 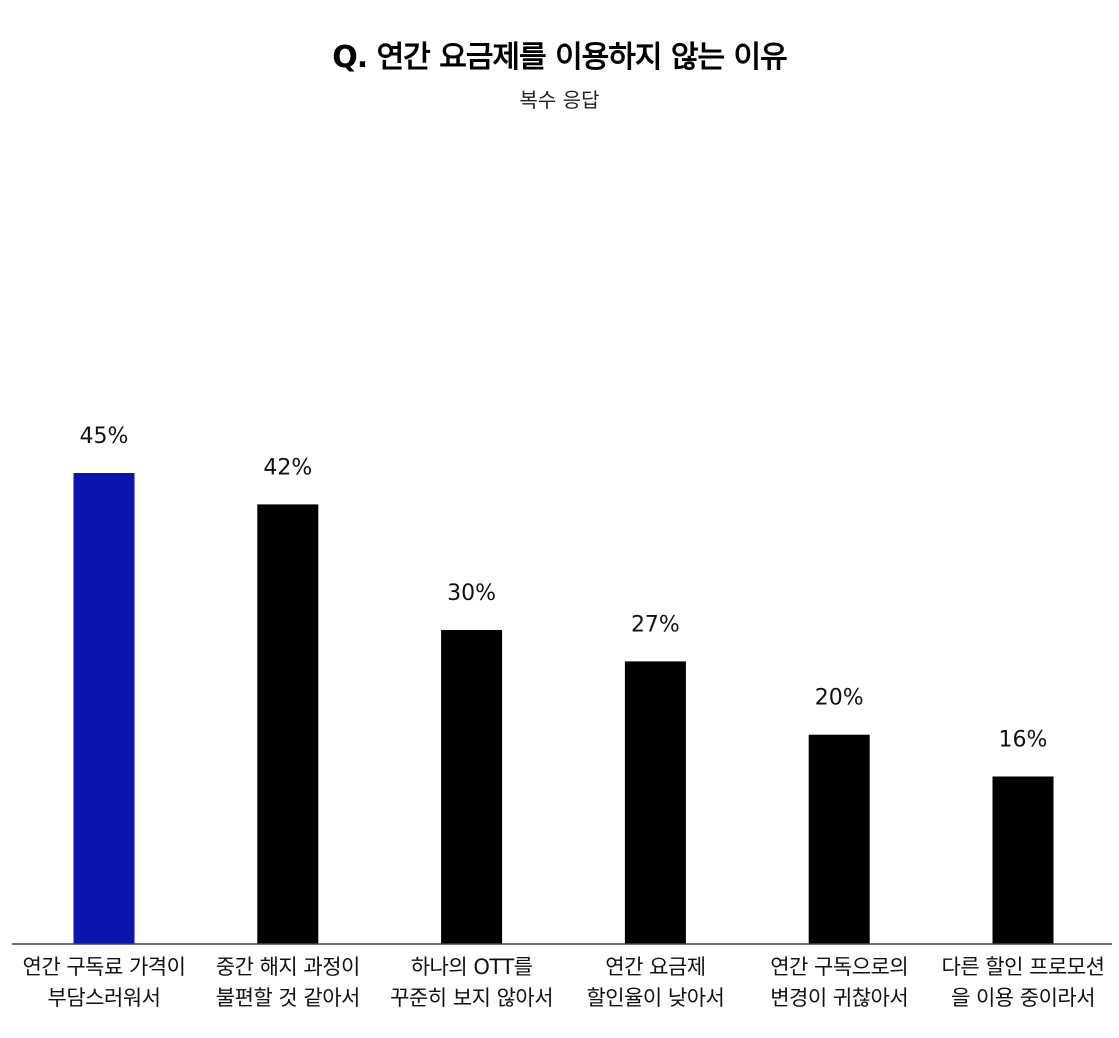 What do you see at coordinates (471, 998) in the screenshot?
I see `category-label-3-line-2: 꾸준히 보지 않아서` at bounding box center [471, 998].